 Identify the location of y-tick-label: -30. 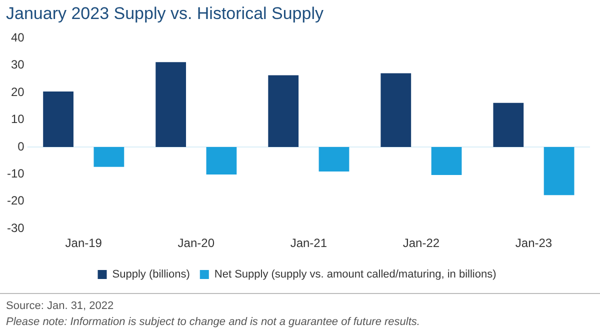
(16, 227).